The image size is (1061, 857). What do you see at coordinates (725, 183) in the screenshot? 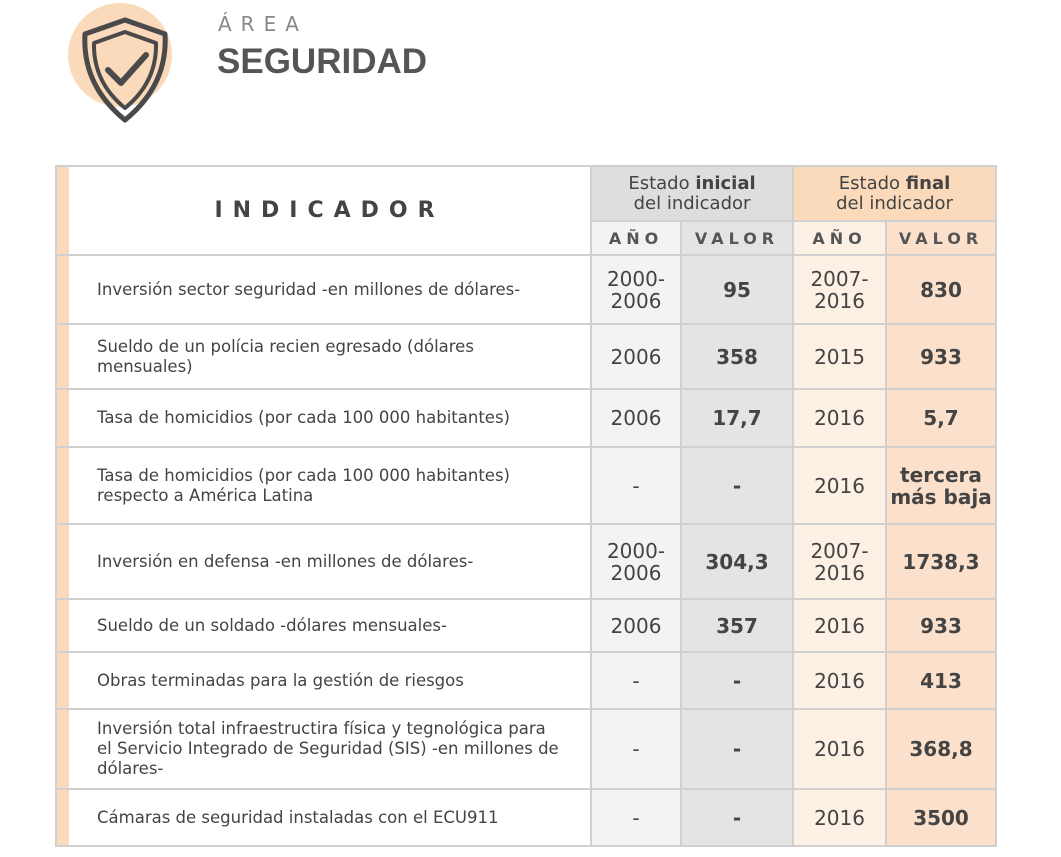
I see `header-bold: inicial` at bounding box center [725, 183].